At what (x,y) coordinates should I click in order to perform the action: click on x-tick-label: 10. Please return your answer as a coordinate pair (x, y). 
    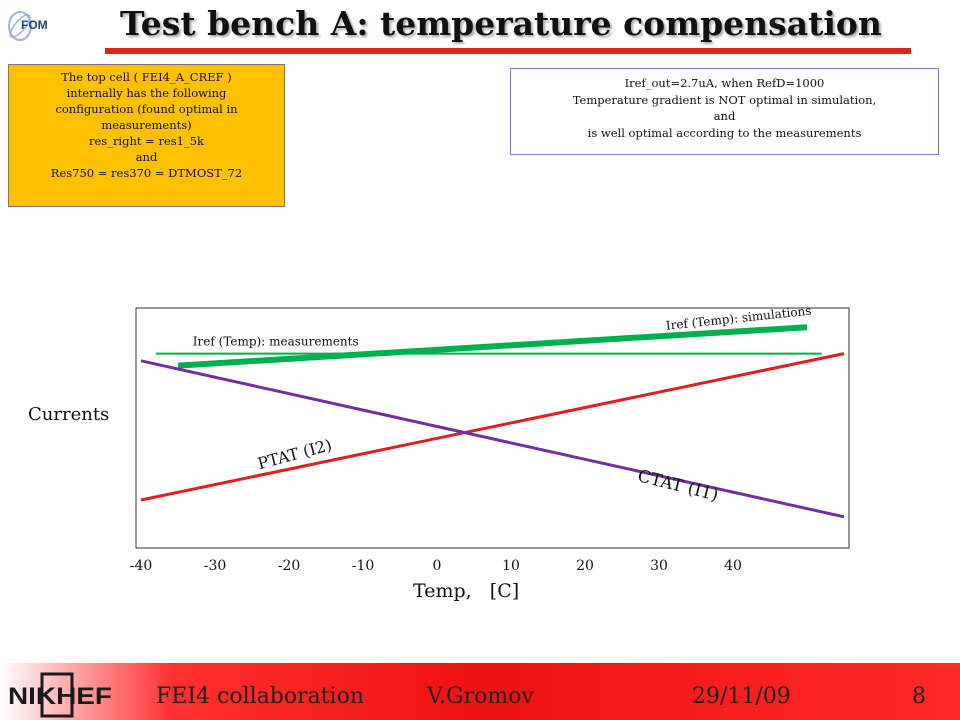
    Looking at the image, I should click on (511, 566).